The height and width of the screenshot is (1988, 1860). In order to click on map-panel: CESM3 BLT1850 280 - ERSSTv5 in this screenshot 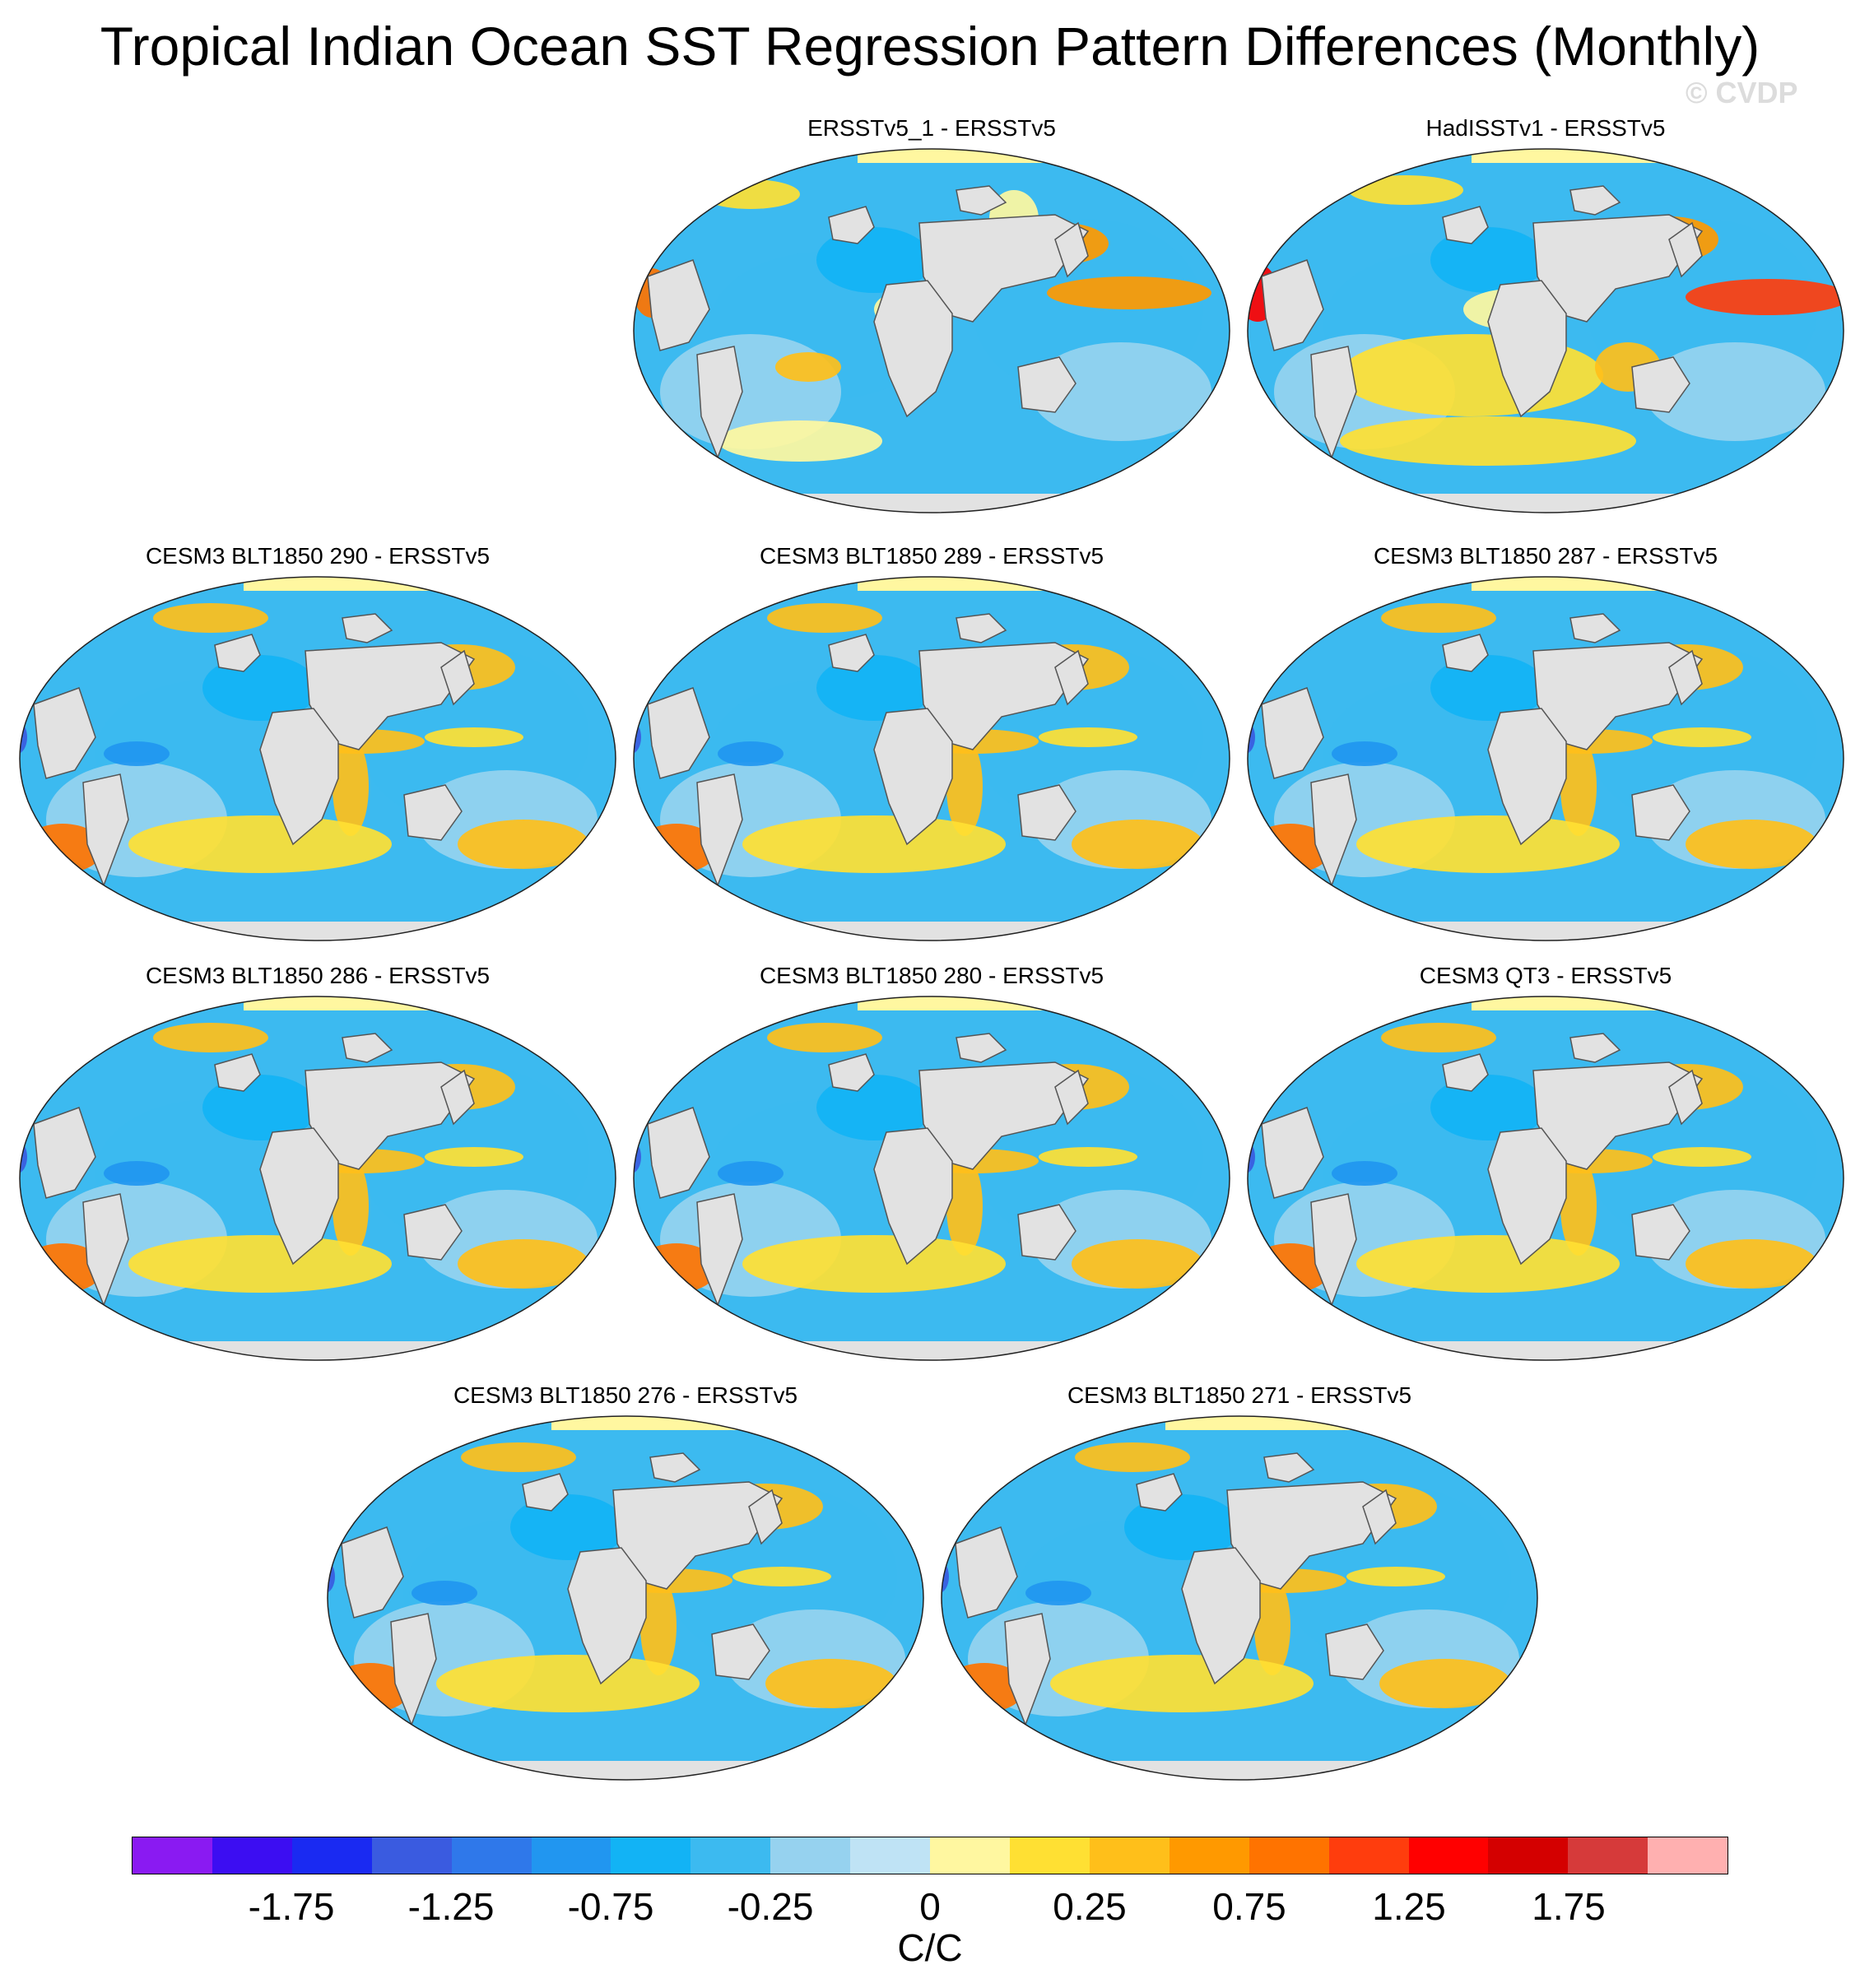, I will do `click(931, 1164)`.